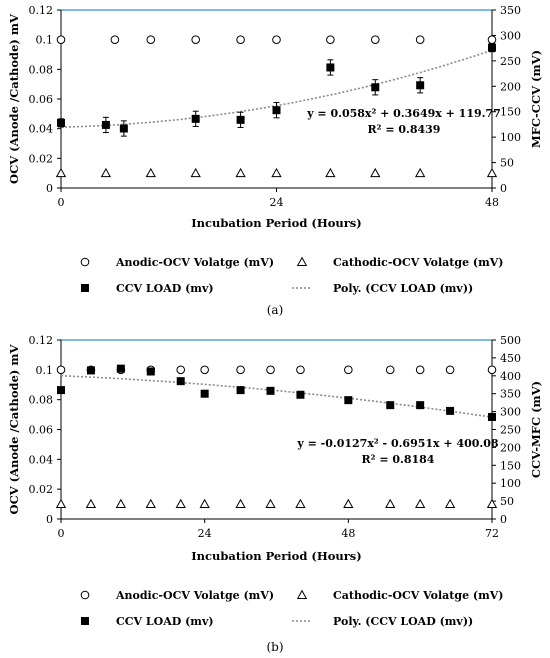  What do you see at coordinates (274, 647) in the screenshot?
I see `panel-label: (b)` at bounding box center [274, 647].